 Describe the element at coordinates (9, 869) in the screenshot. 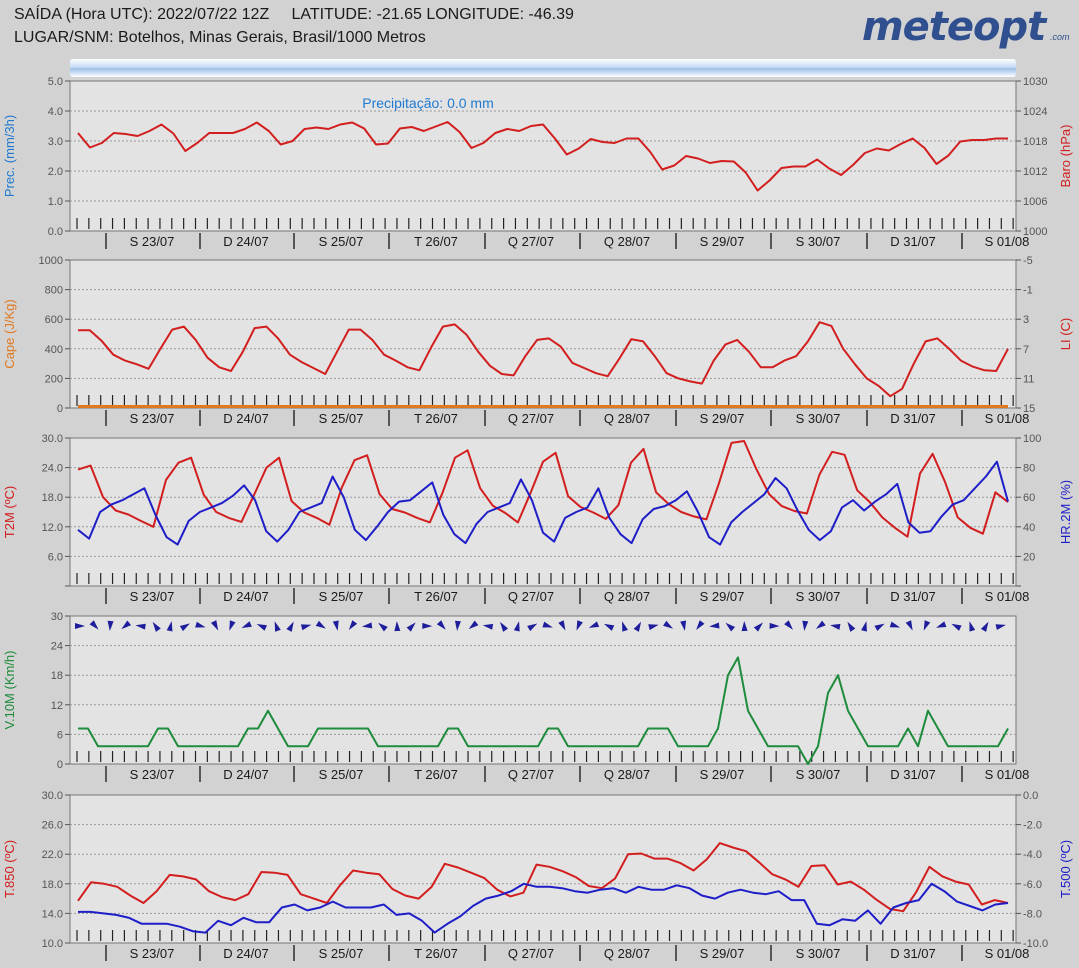

I see `y-axis-label: T.850 (ºC)` at that location.